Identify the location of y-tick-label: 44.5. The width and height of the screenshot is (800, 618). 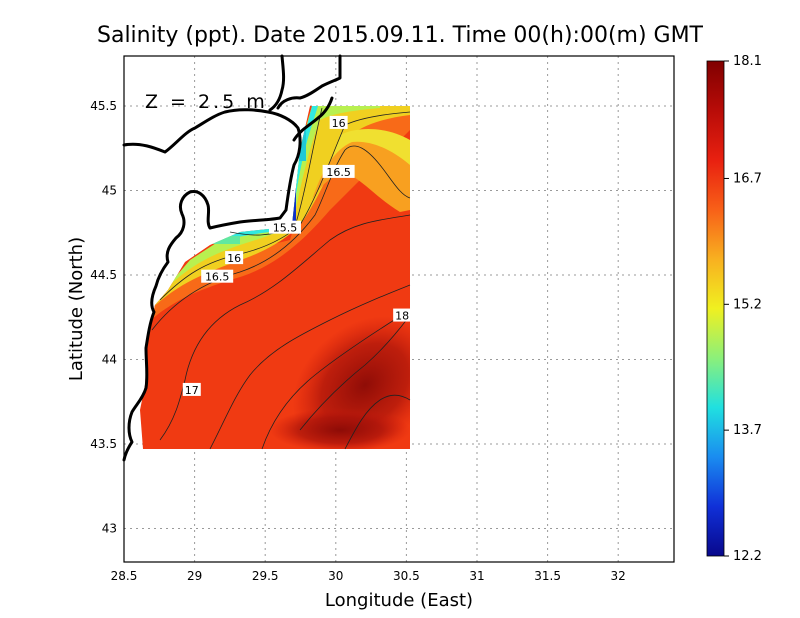
(103, 275).